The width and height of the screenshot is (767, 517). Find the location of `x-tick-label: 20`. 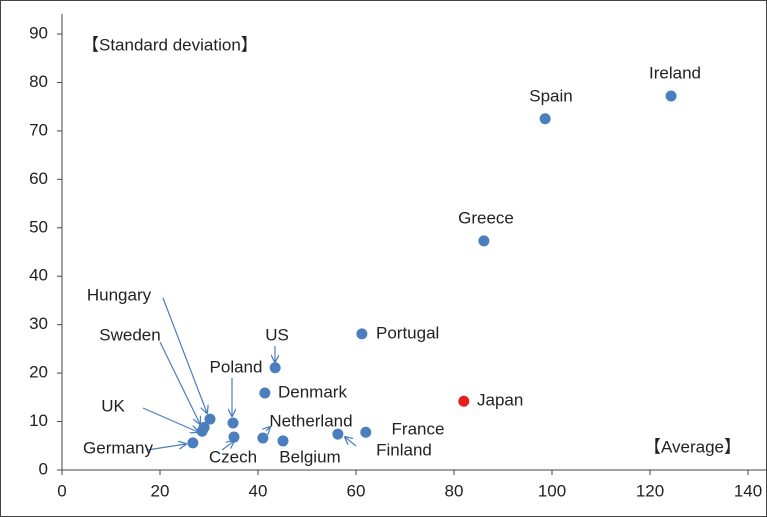

x-tick-label: 20 is located at coordinates (160, 490).